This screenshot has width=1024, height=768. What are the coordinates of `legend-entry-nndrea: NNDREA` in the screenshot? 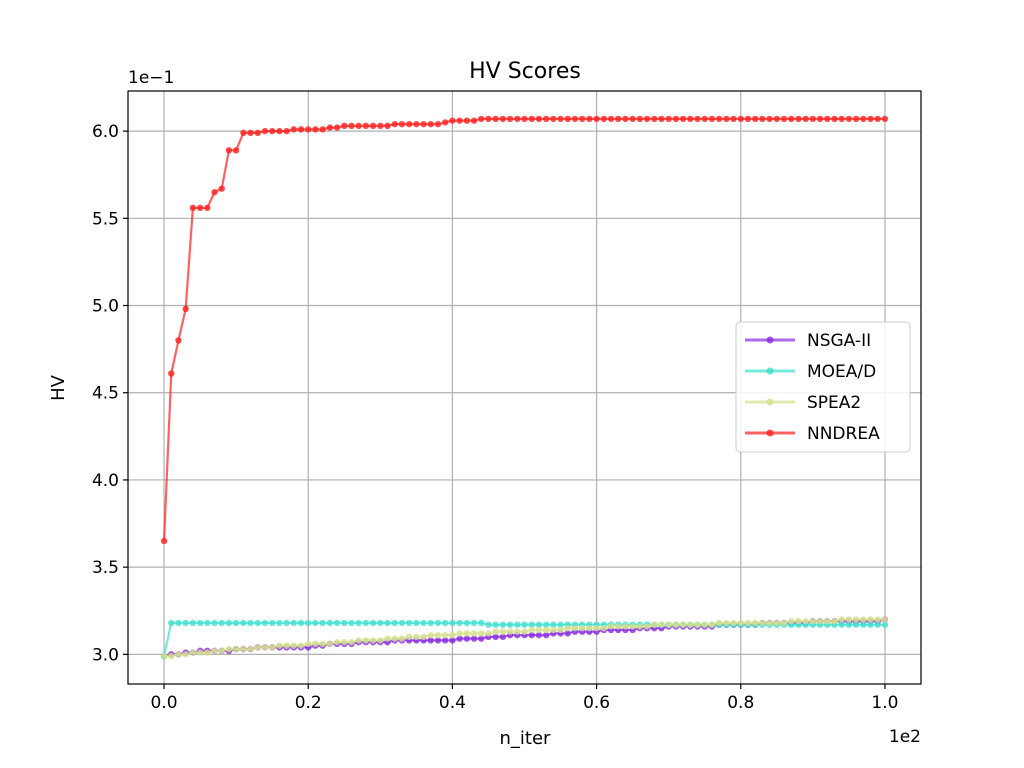 It's located at (812, 434).